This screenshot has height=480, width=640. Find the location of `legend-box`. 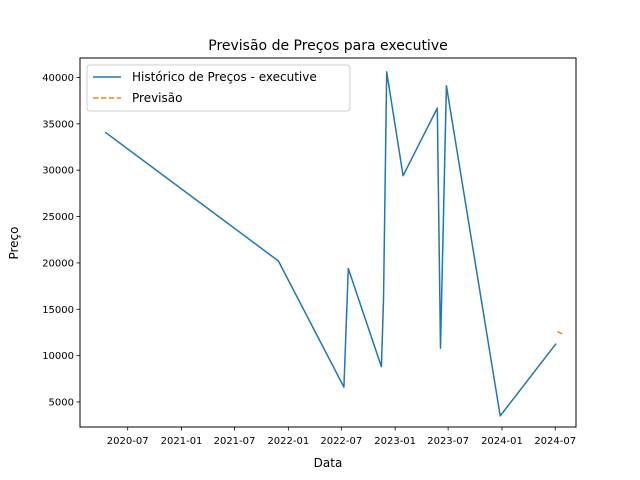

legend-box is located at coordinates (218, 88).